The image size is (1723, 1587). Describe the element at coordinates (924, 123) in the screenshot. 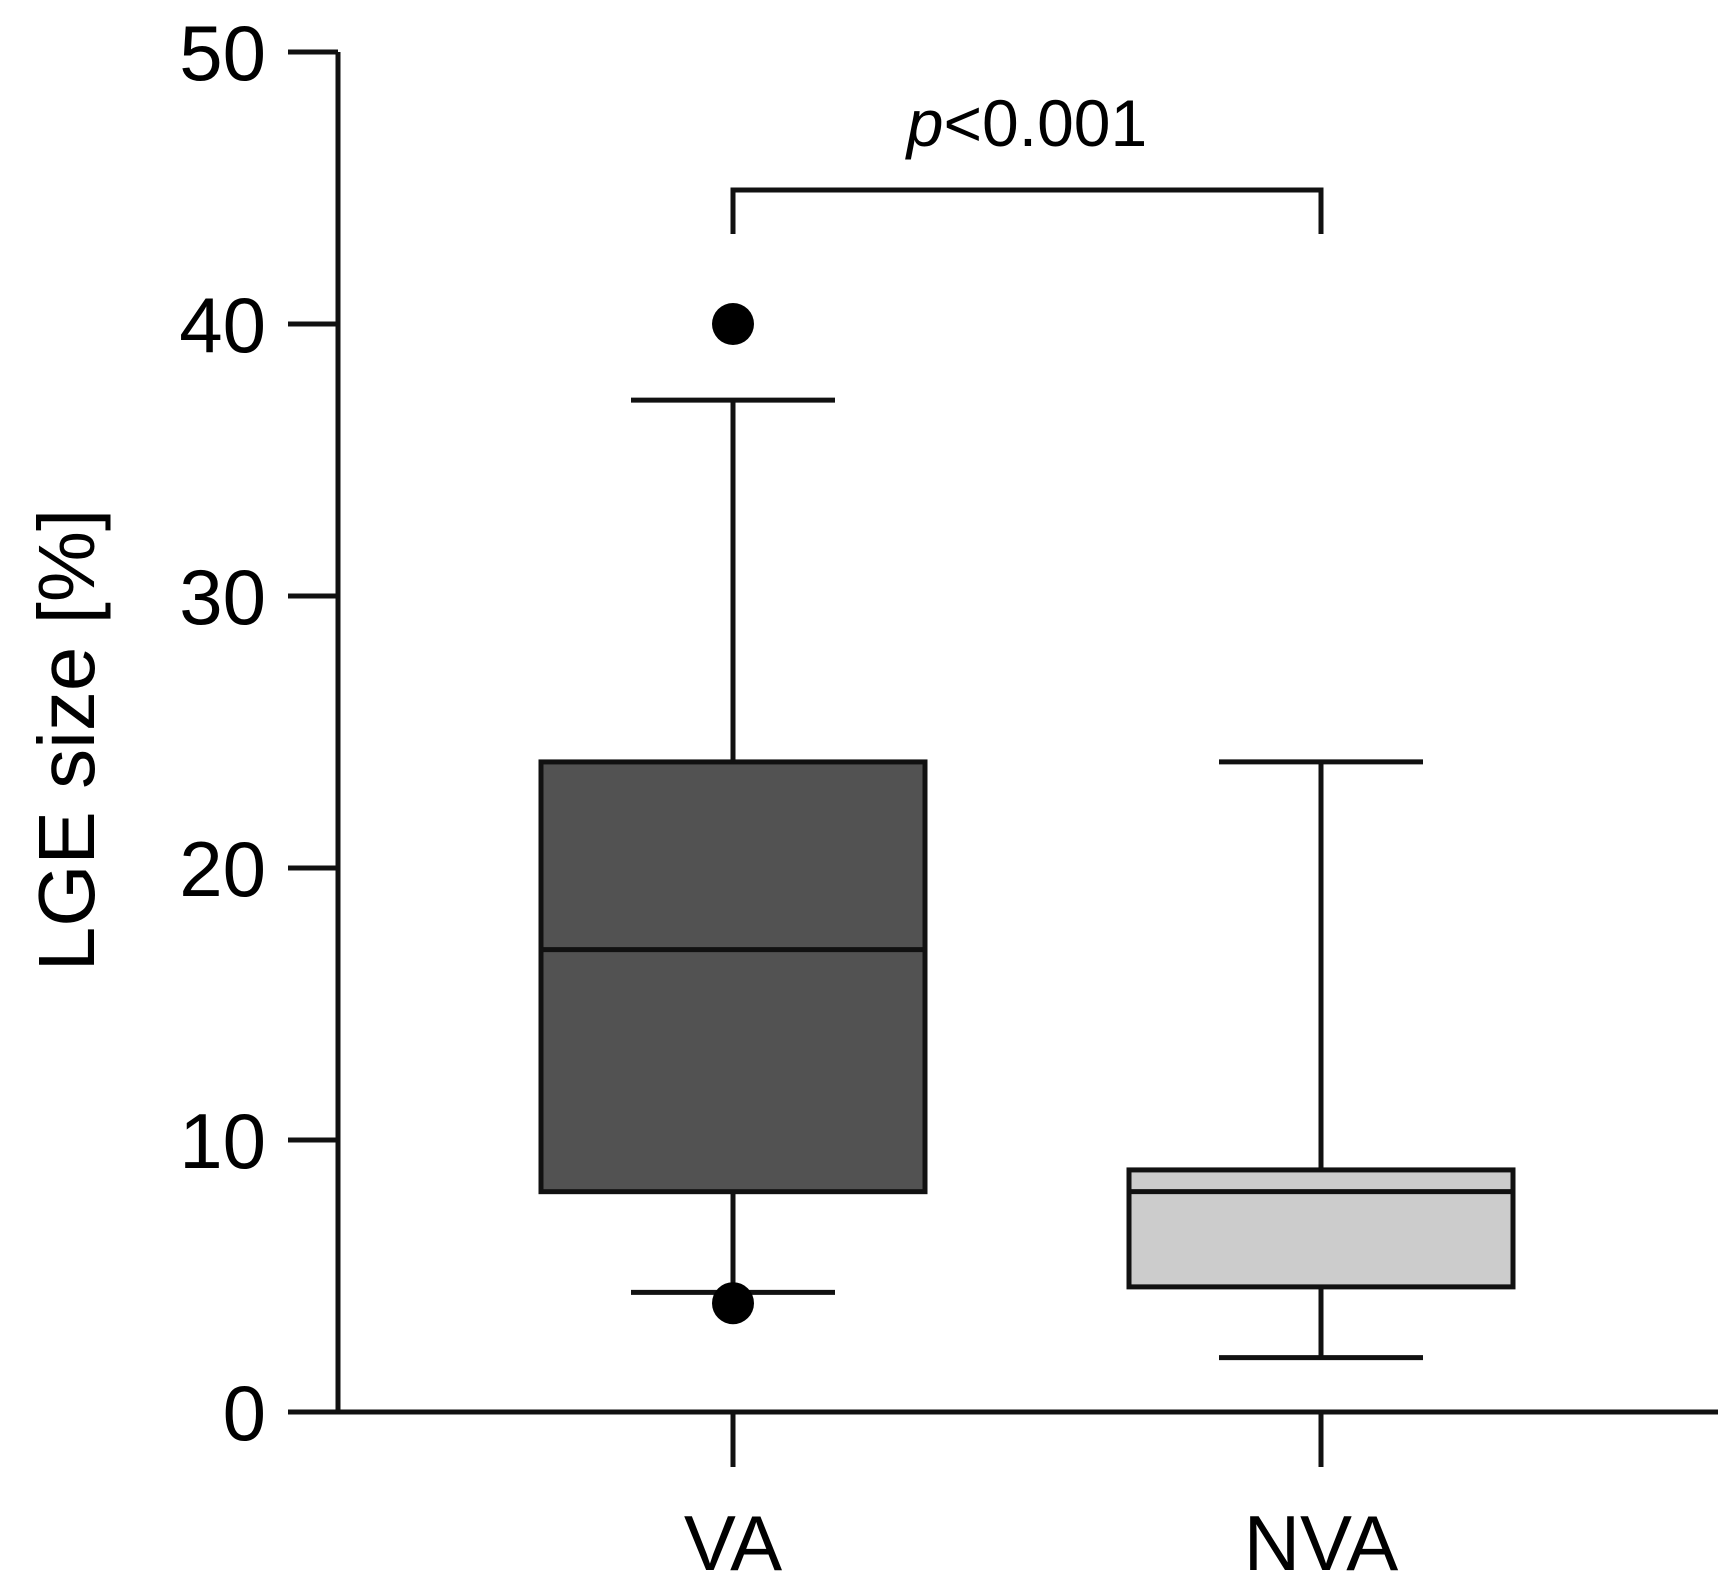

I see `p-value-symbol: p` at that location.